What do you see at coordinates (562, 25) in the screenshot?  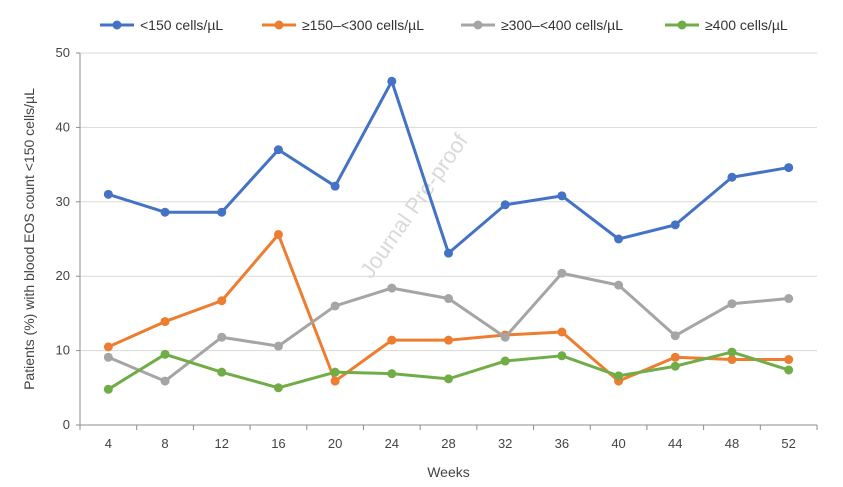 I see `legend-label: ≥300–<400 cells/µL` at bounding box center [562, 25].